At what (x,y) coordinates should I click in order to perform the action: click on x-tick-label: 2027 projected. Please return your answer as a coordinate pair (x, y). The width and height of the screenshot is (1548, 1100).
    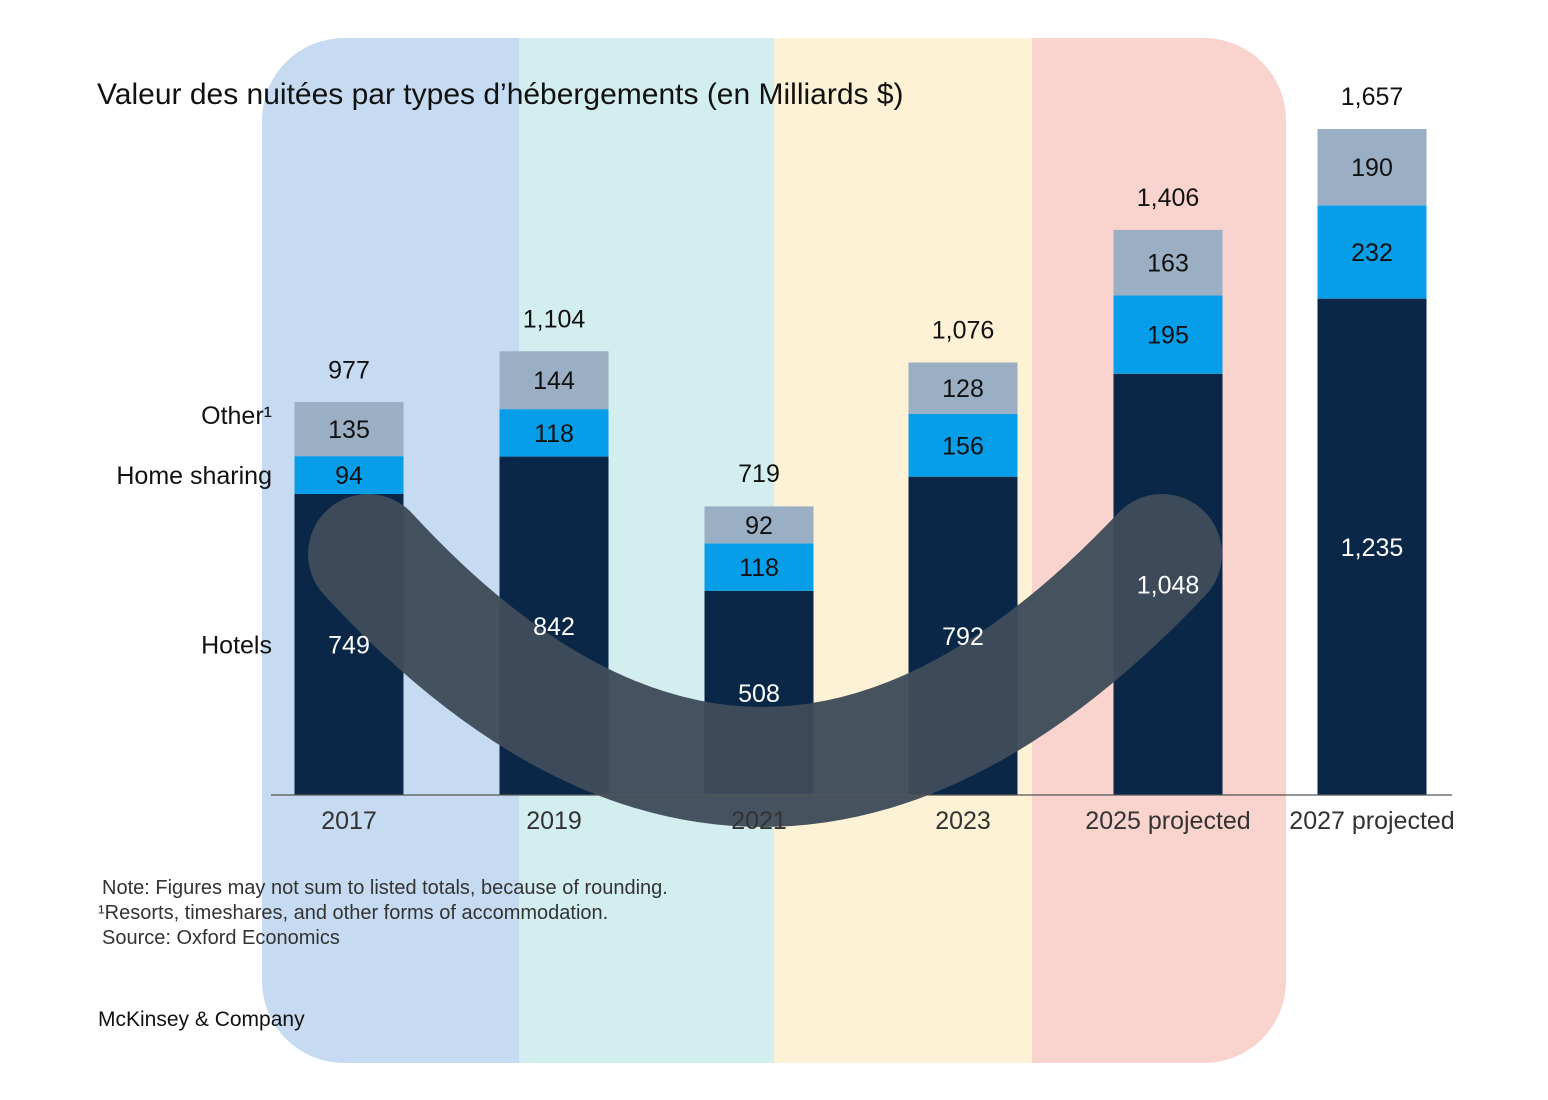
    Looking at the image, I should click on (1371, 821).